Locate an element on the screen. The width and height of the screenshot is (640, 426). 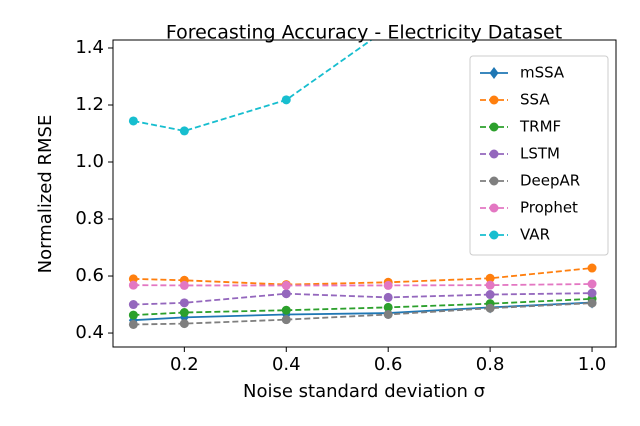
x-tick-label: 0.2 is located at coordinates (184, 364).